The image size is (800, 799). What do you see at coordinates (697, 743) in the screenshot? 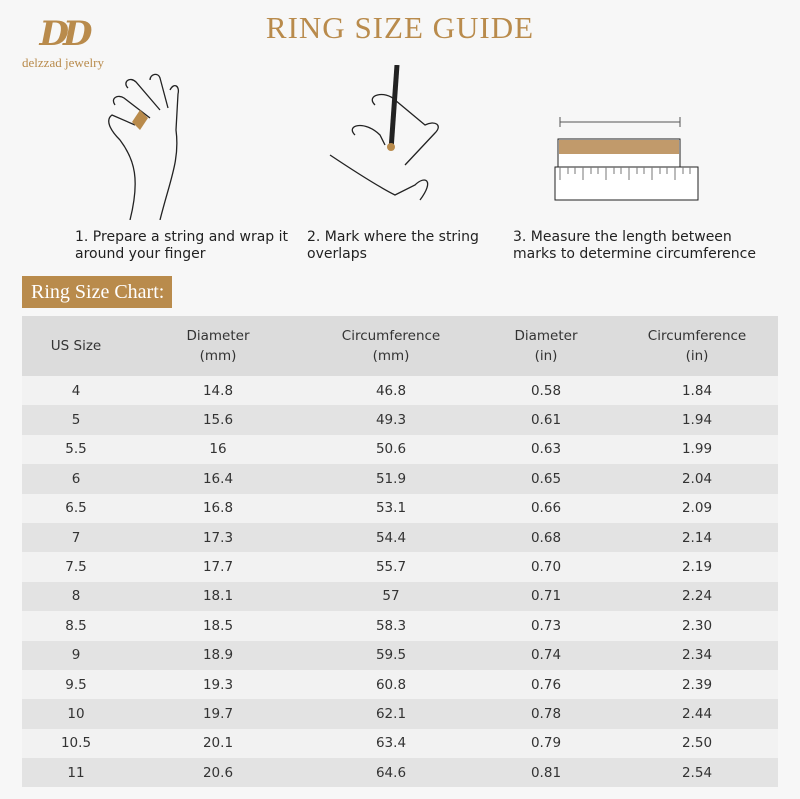
I see `table-cell: 2.50` at bounding box center [697, 743].